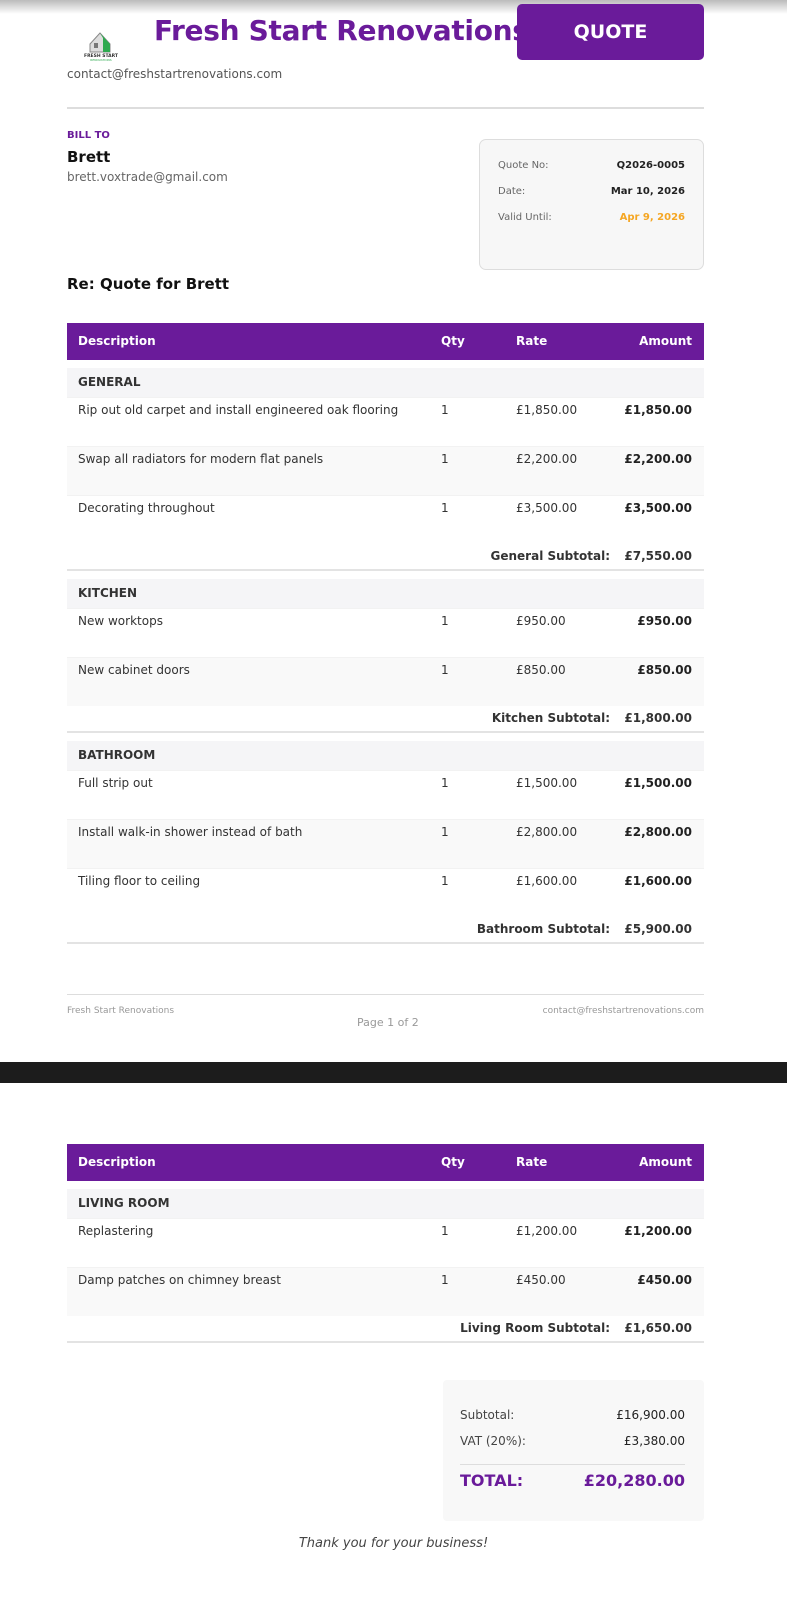 The width and height of the screenshot is (787, 1600). Describe the element at coordinates (591, 197) in the screenshot. I see `date-row: Date: Mar 10, 2026` at that location.